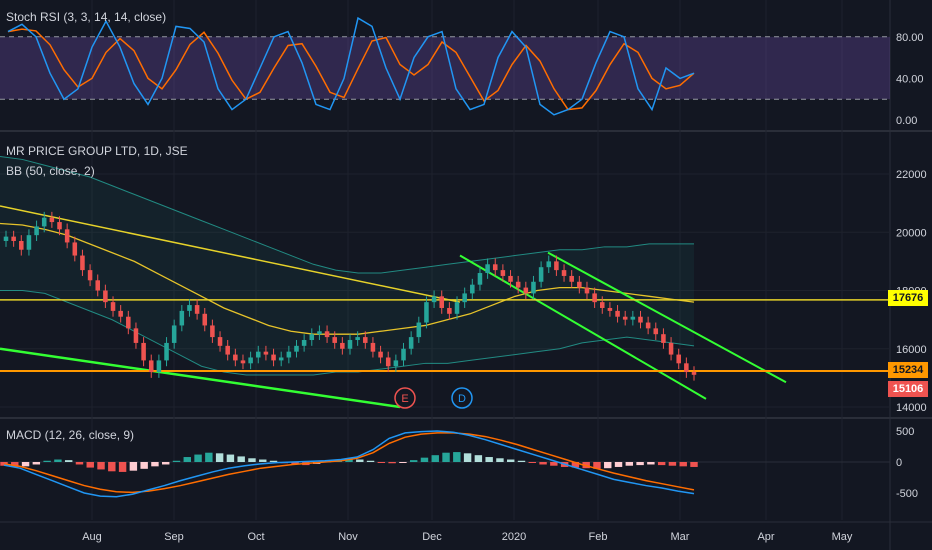  Describe the element at coordinates (842, 537) in the screenshot. I see `x-tick-label: May` at that location.